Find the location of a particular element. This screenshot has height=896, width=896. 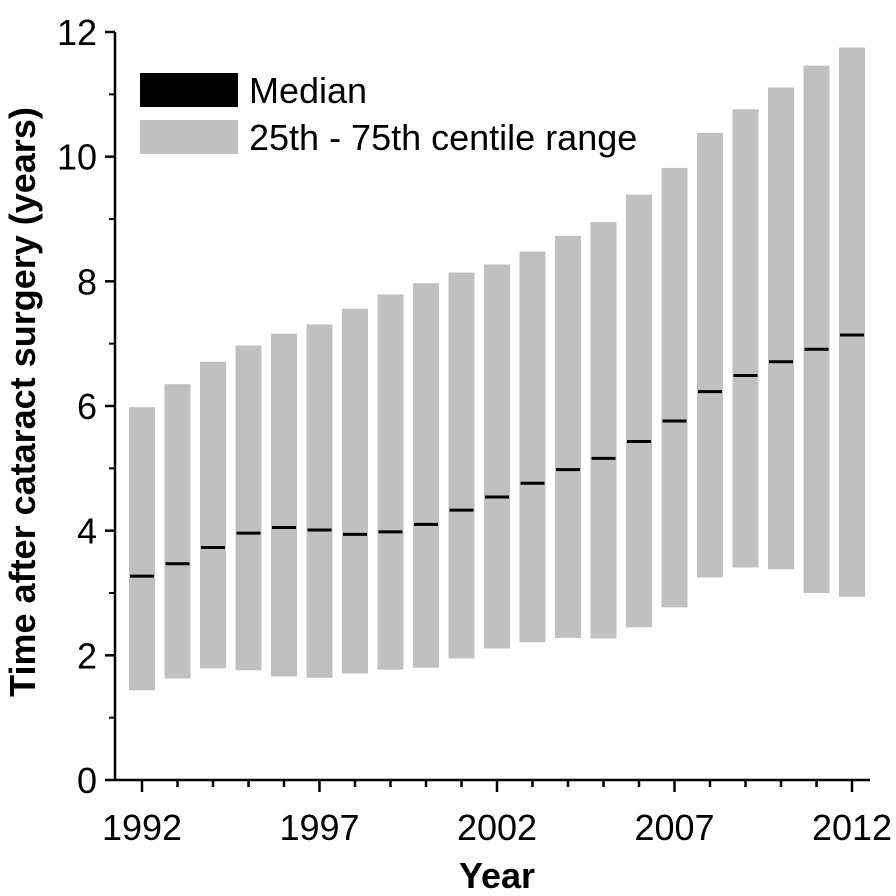

range-bar-1999 is located at coordinates (390, 482).